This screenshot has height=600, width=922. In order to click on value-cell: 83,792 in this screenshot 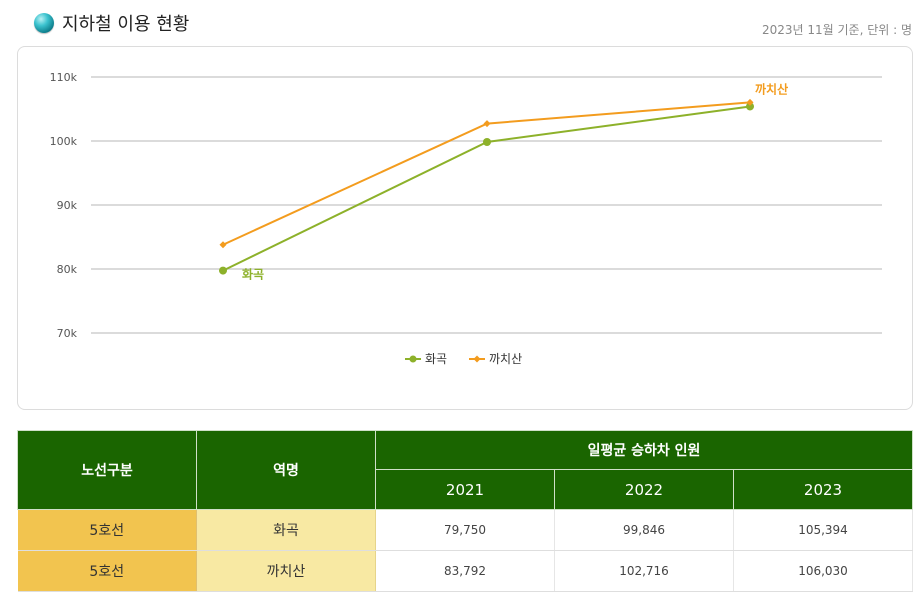, I will do `click(465, 571)`.